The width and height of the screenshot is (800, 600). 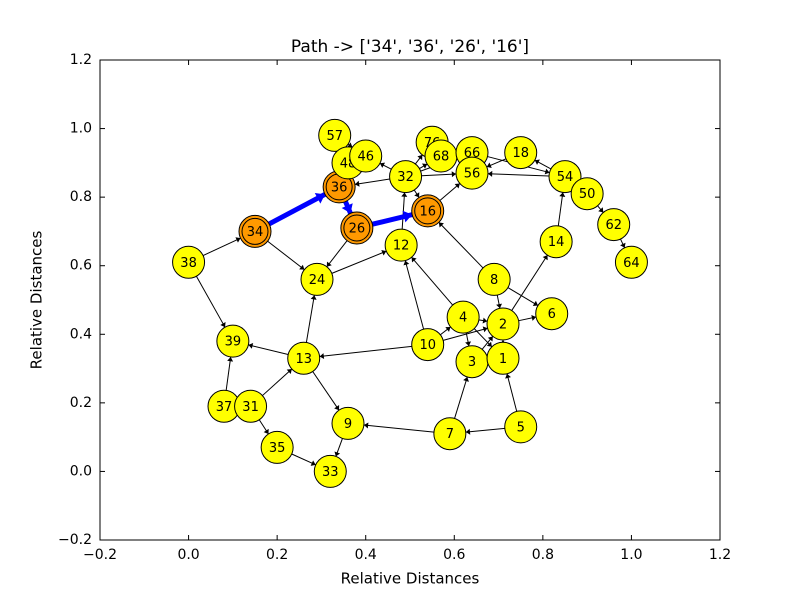 I want to click on node-label: 12, so click(x=401, y=246).